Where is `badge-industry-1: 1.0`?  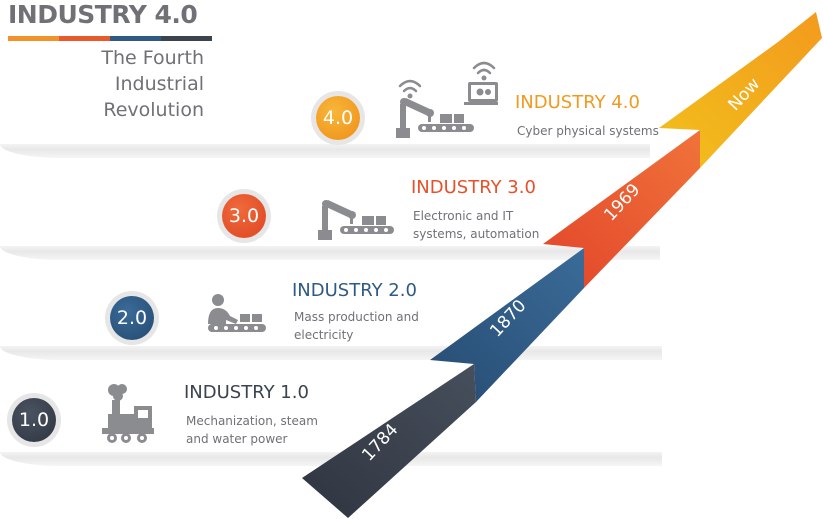
badge-industry-1: 1.0 is located at coordinates (34, 420).